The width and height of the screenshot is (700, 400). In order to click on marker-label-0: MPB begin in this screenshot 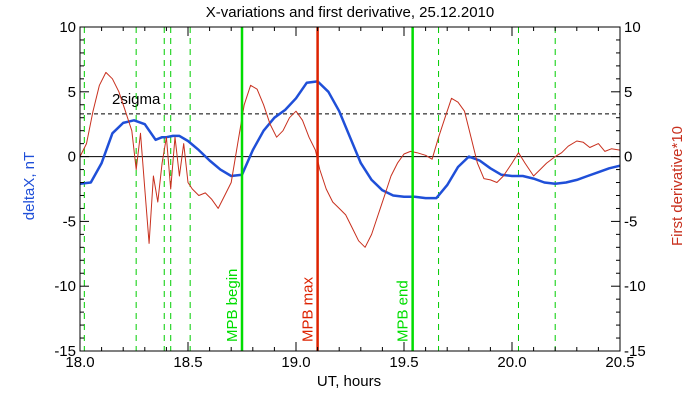, I will do `click(232, 305)`.